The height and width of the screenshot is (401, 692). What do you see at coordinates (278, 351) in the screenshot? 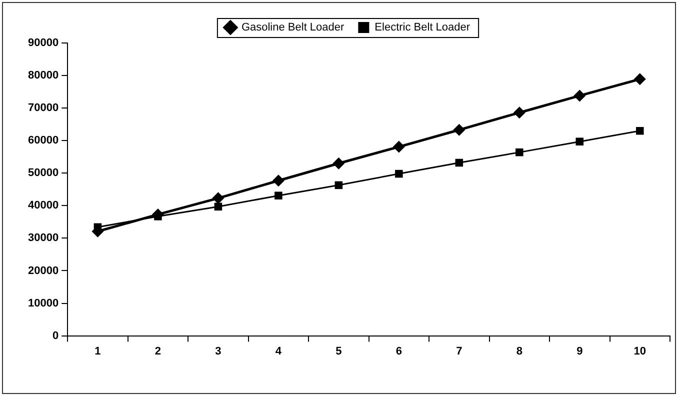
I see `x-tick-label: 4` at bounding box center [278, 351].